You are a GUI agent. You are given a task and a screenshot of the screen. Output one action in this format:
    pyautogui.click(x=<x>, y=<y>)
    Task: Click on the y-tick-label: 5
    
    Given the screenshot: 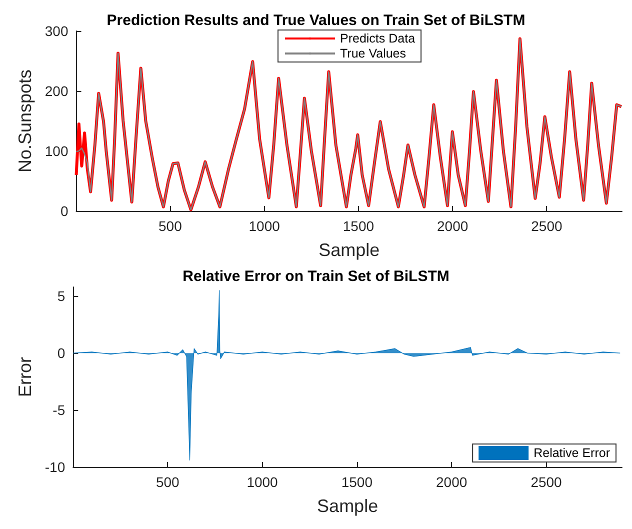 What is the action you would take?
    pyautogui.click(x=61, y=296)
    